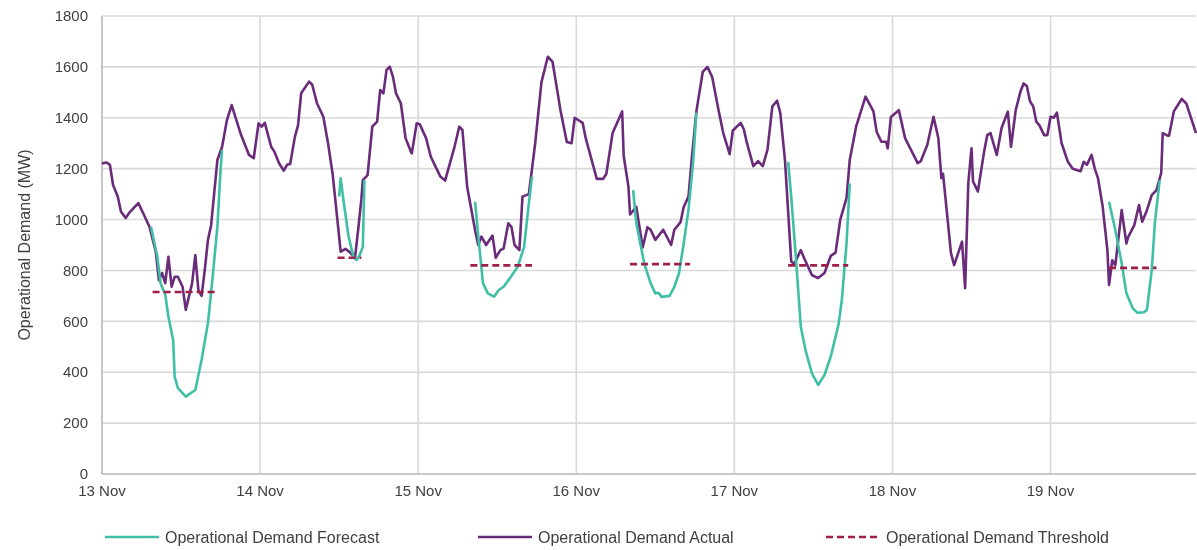 The height and width of the screenshot is (550, 1197). Describe the element at coordinates (75, 270) in the screenshot. I see `y-tick-label: 800` at that location.